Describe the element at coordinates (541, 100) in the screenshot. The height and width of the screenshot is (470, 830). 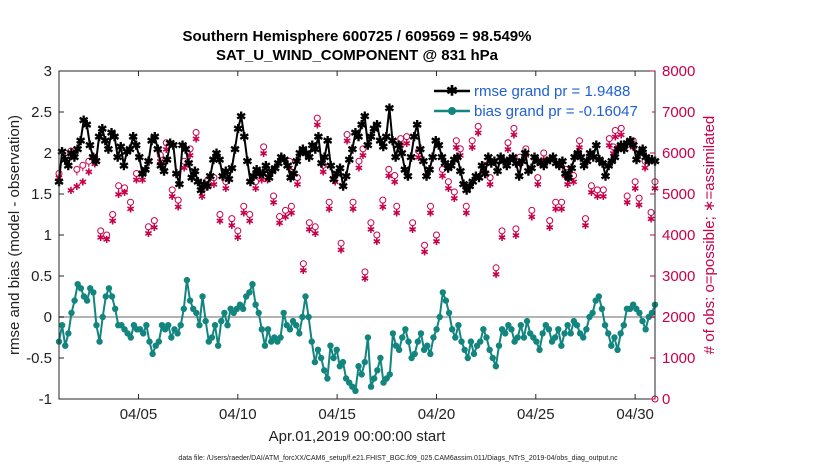
I see `legend-box` at that location.